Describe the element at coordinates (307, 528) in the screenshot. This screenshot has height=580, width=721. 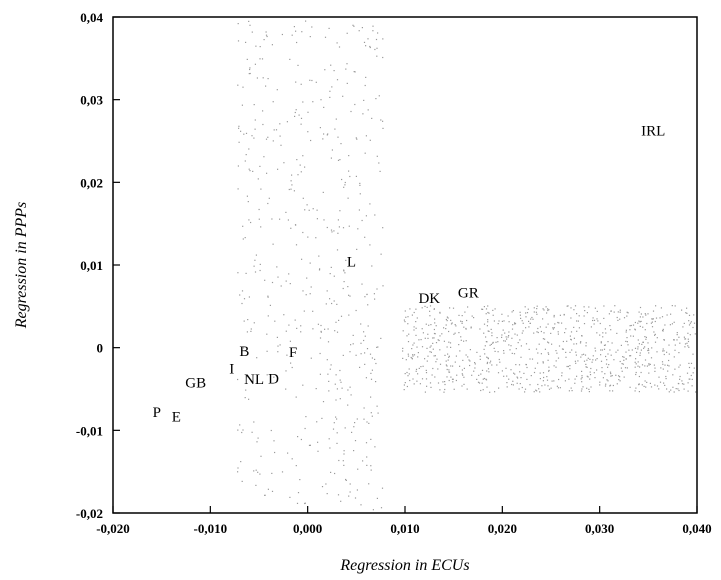
I see `x-tick-label: 0,000` at that location.